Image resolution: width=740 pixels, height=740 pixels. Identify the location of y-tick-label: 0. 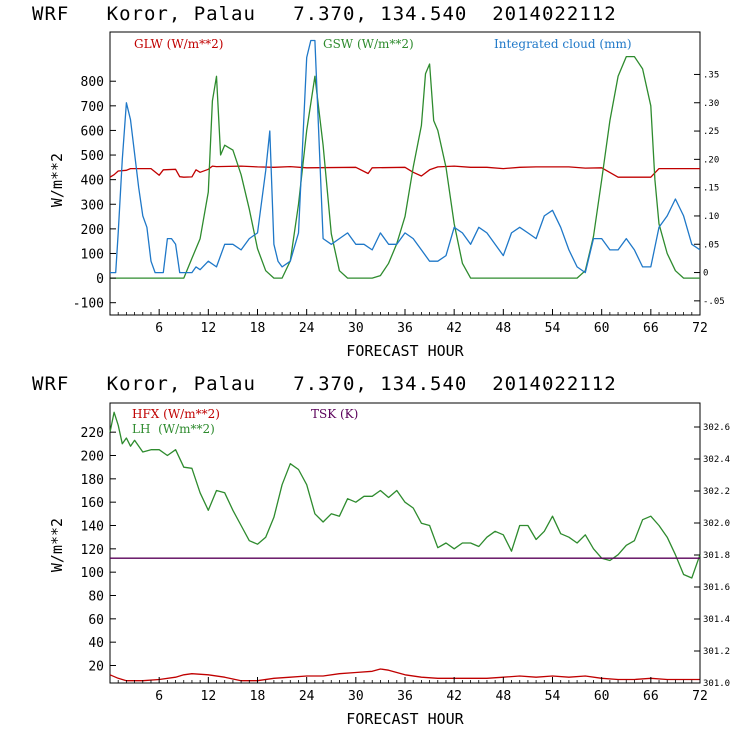
(100, 279).